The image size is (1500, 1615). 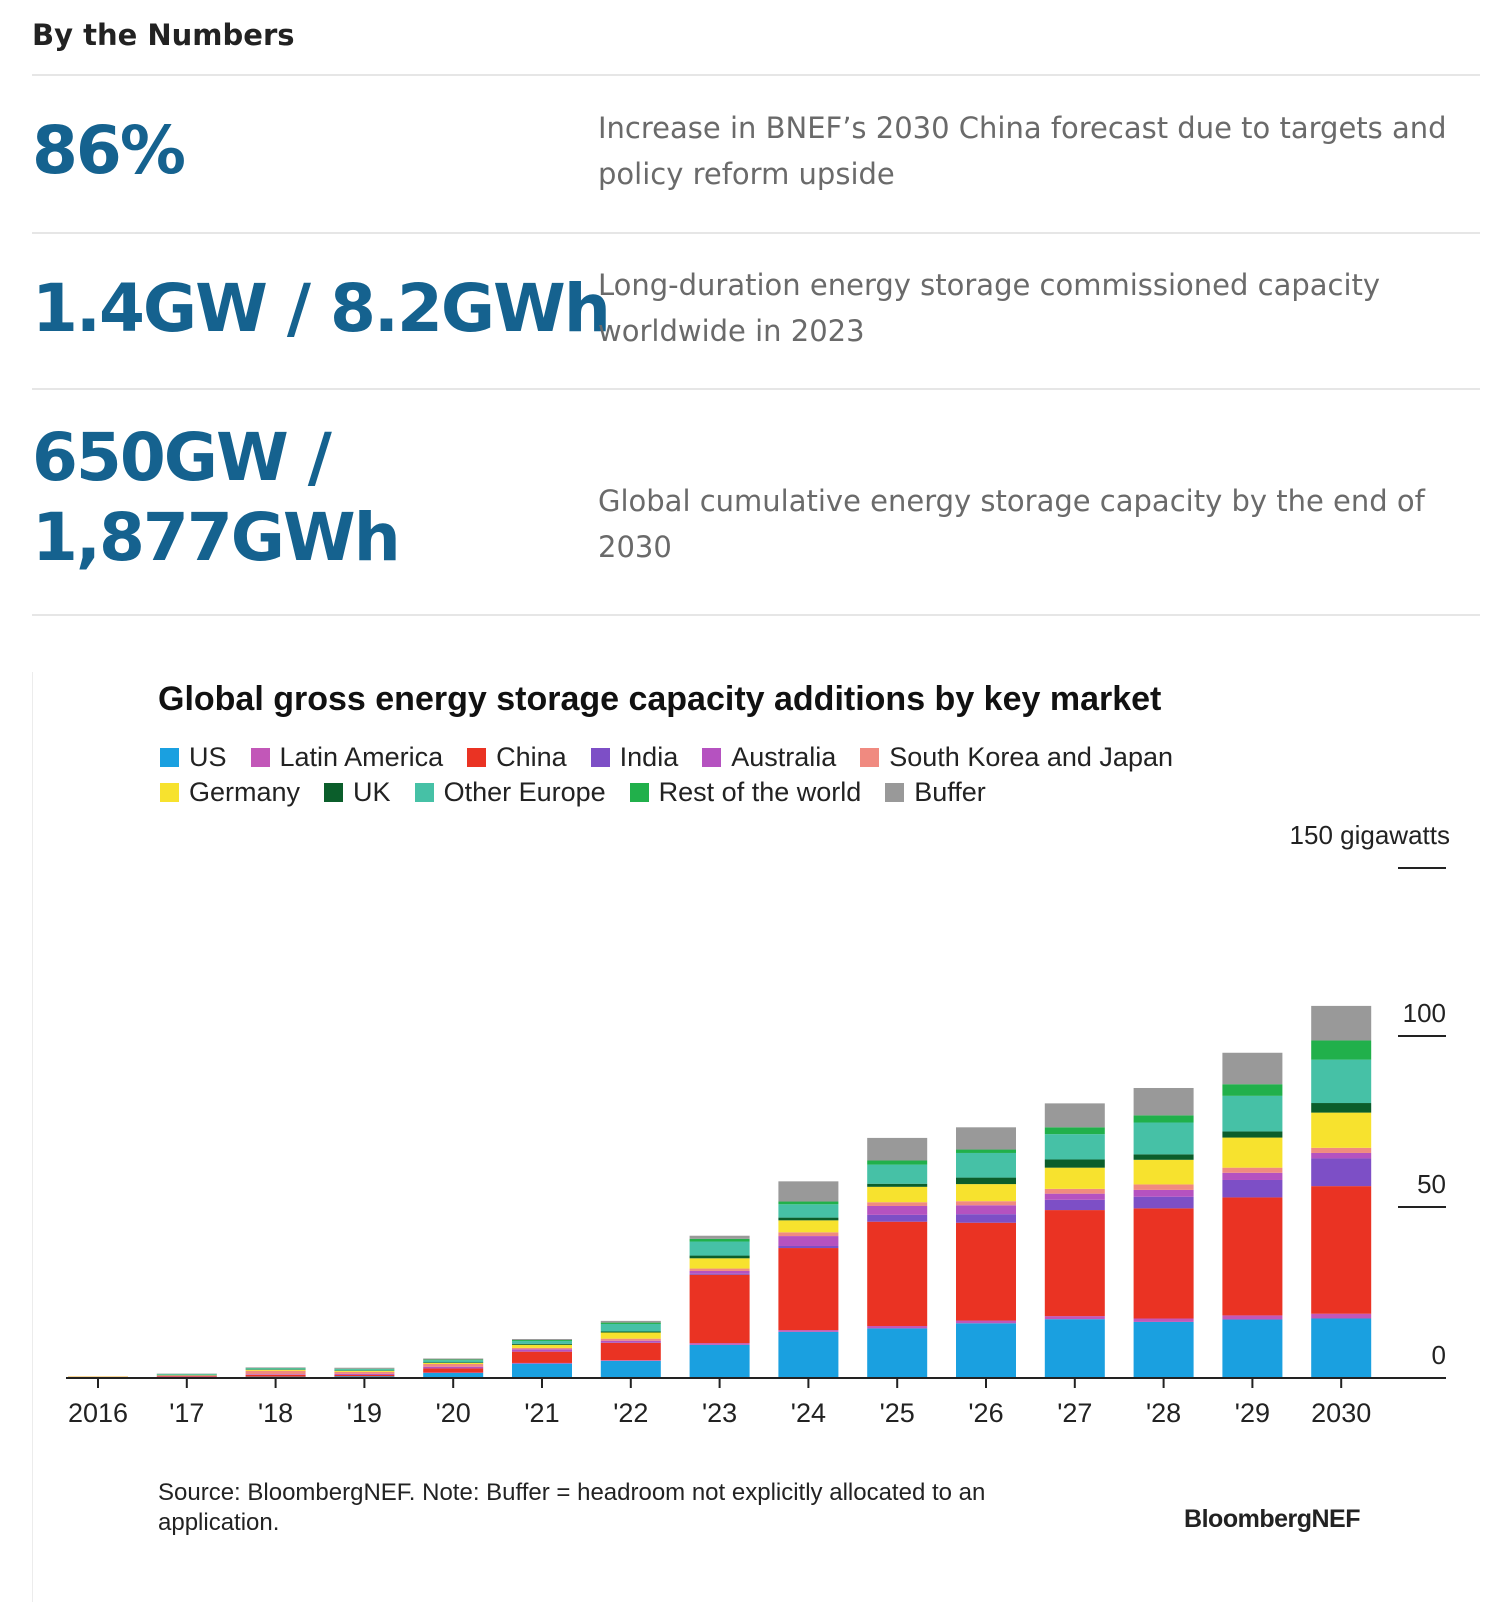 I want to click on legend-item: Buffer, so click(x=935, y=792).